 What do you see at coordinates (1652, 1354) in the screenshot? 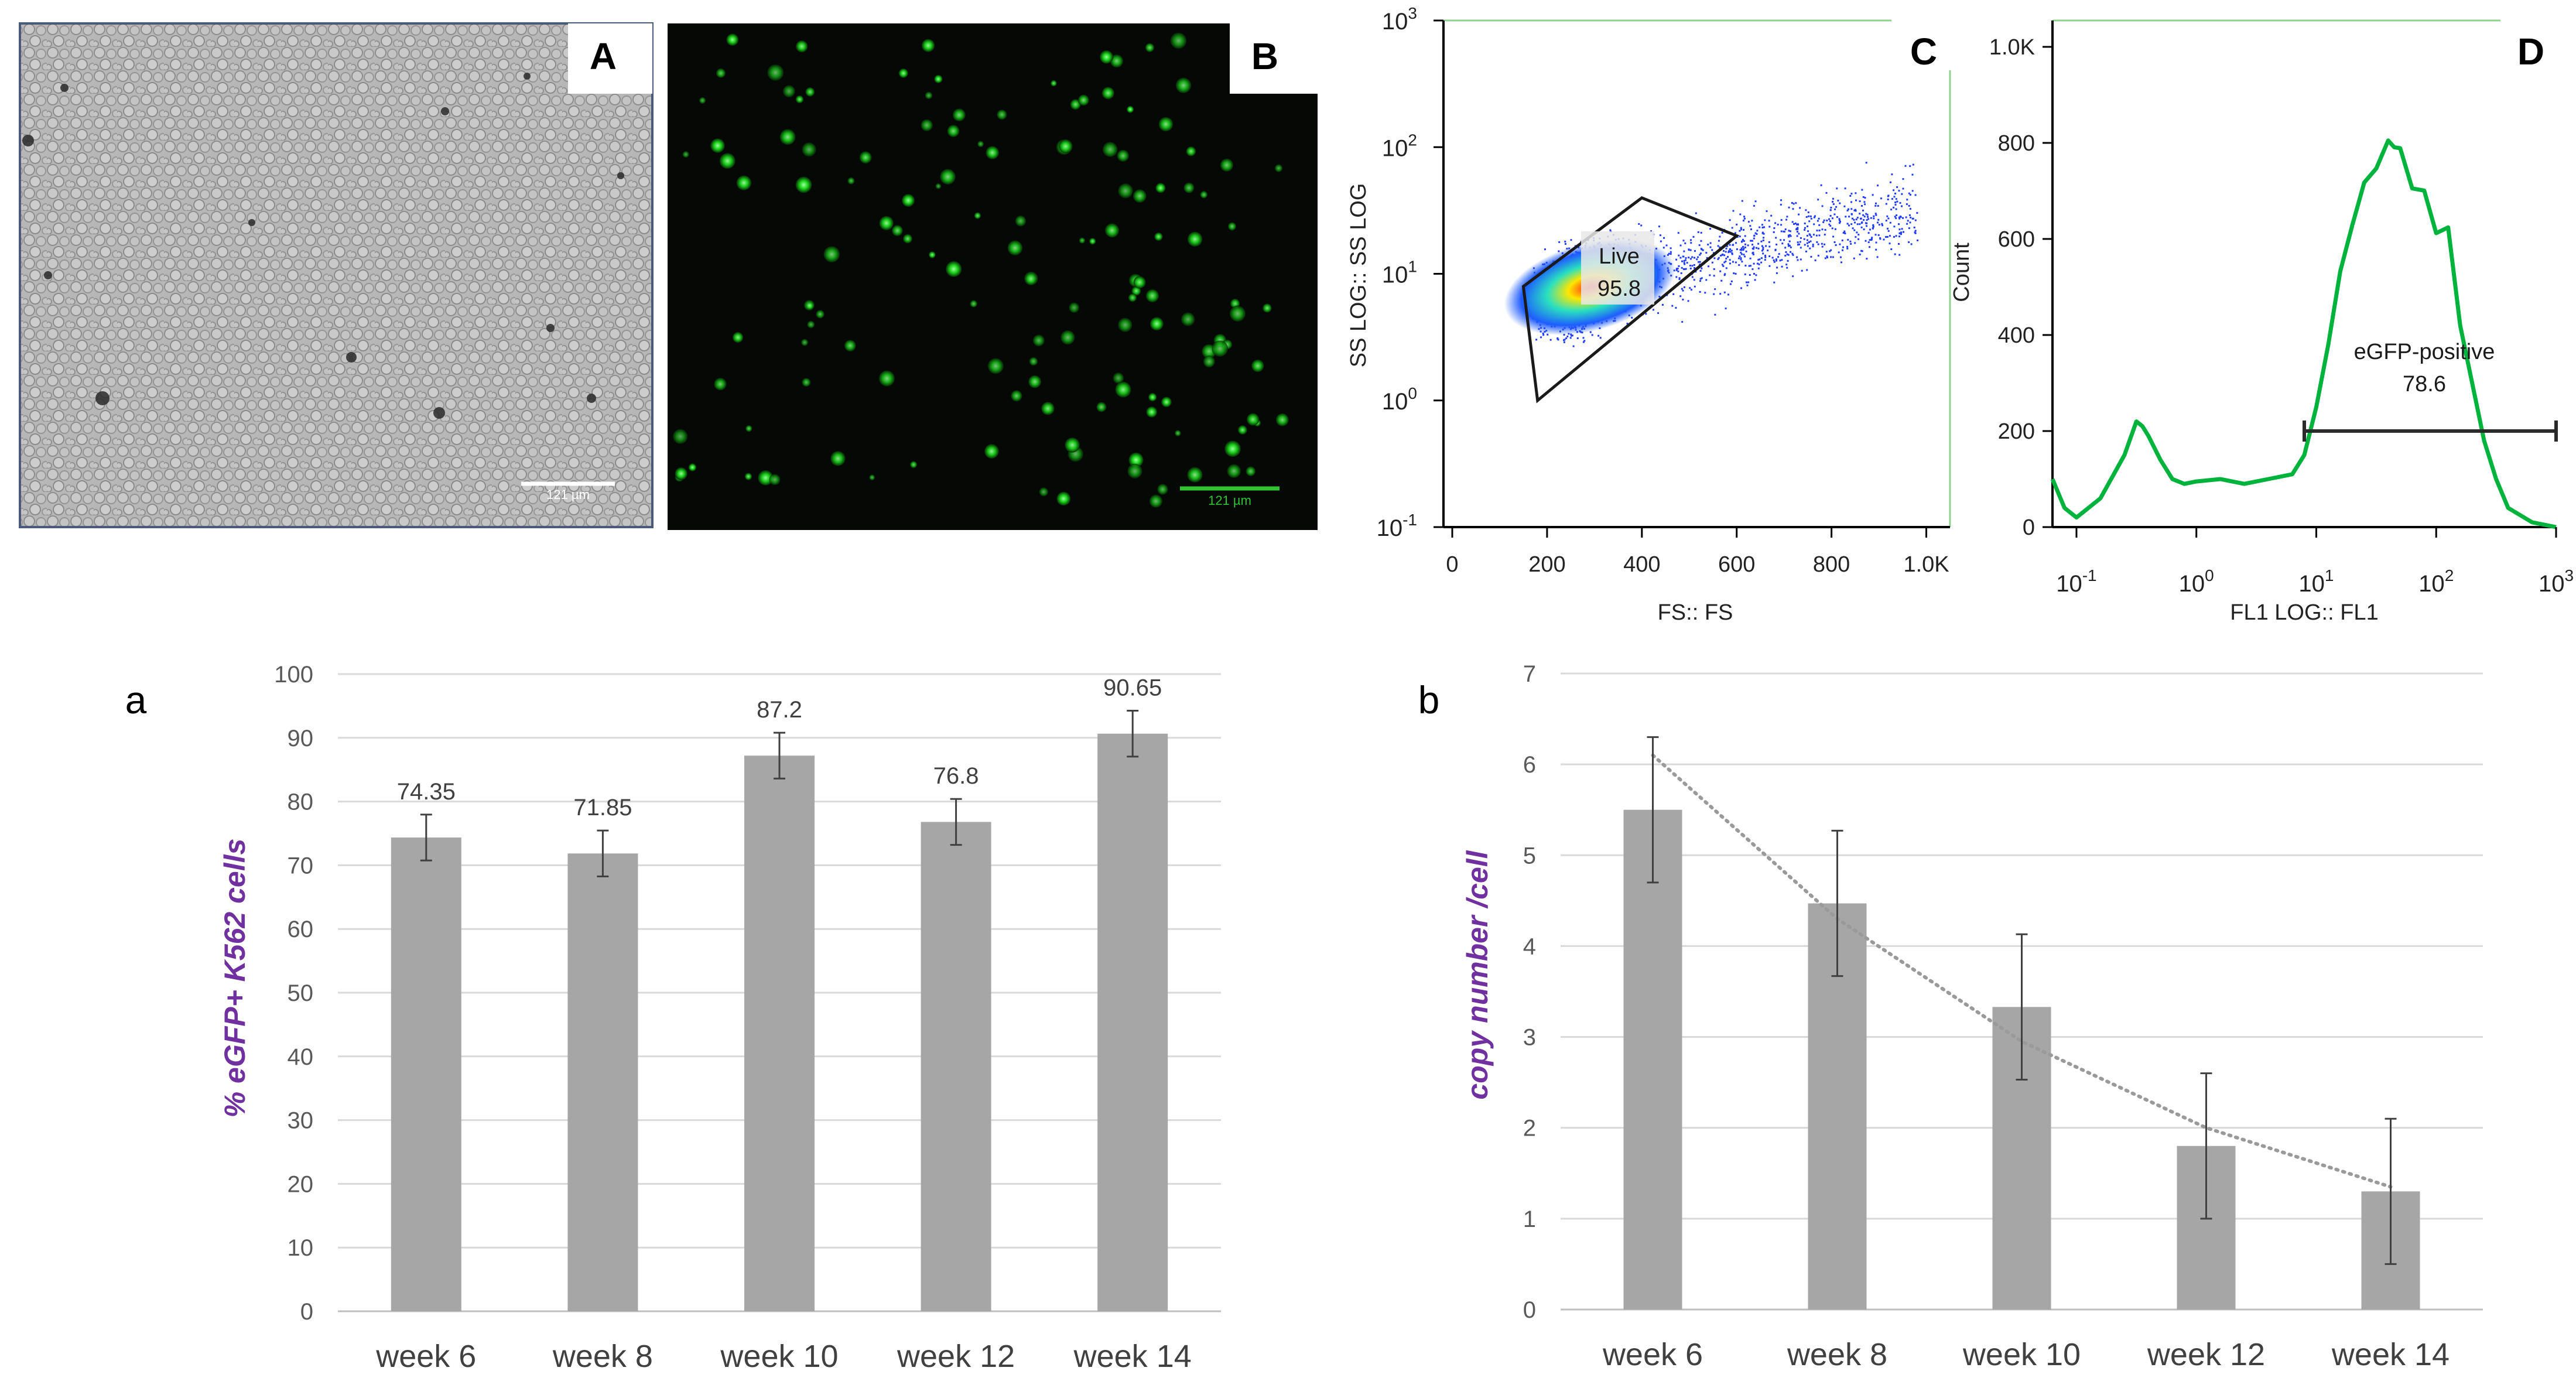
I see `x-tick-label: week 6` at bounding box center [1652, 1354].